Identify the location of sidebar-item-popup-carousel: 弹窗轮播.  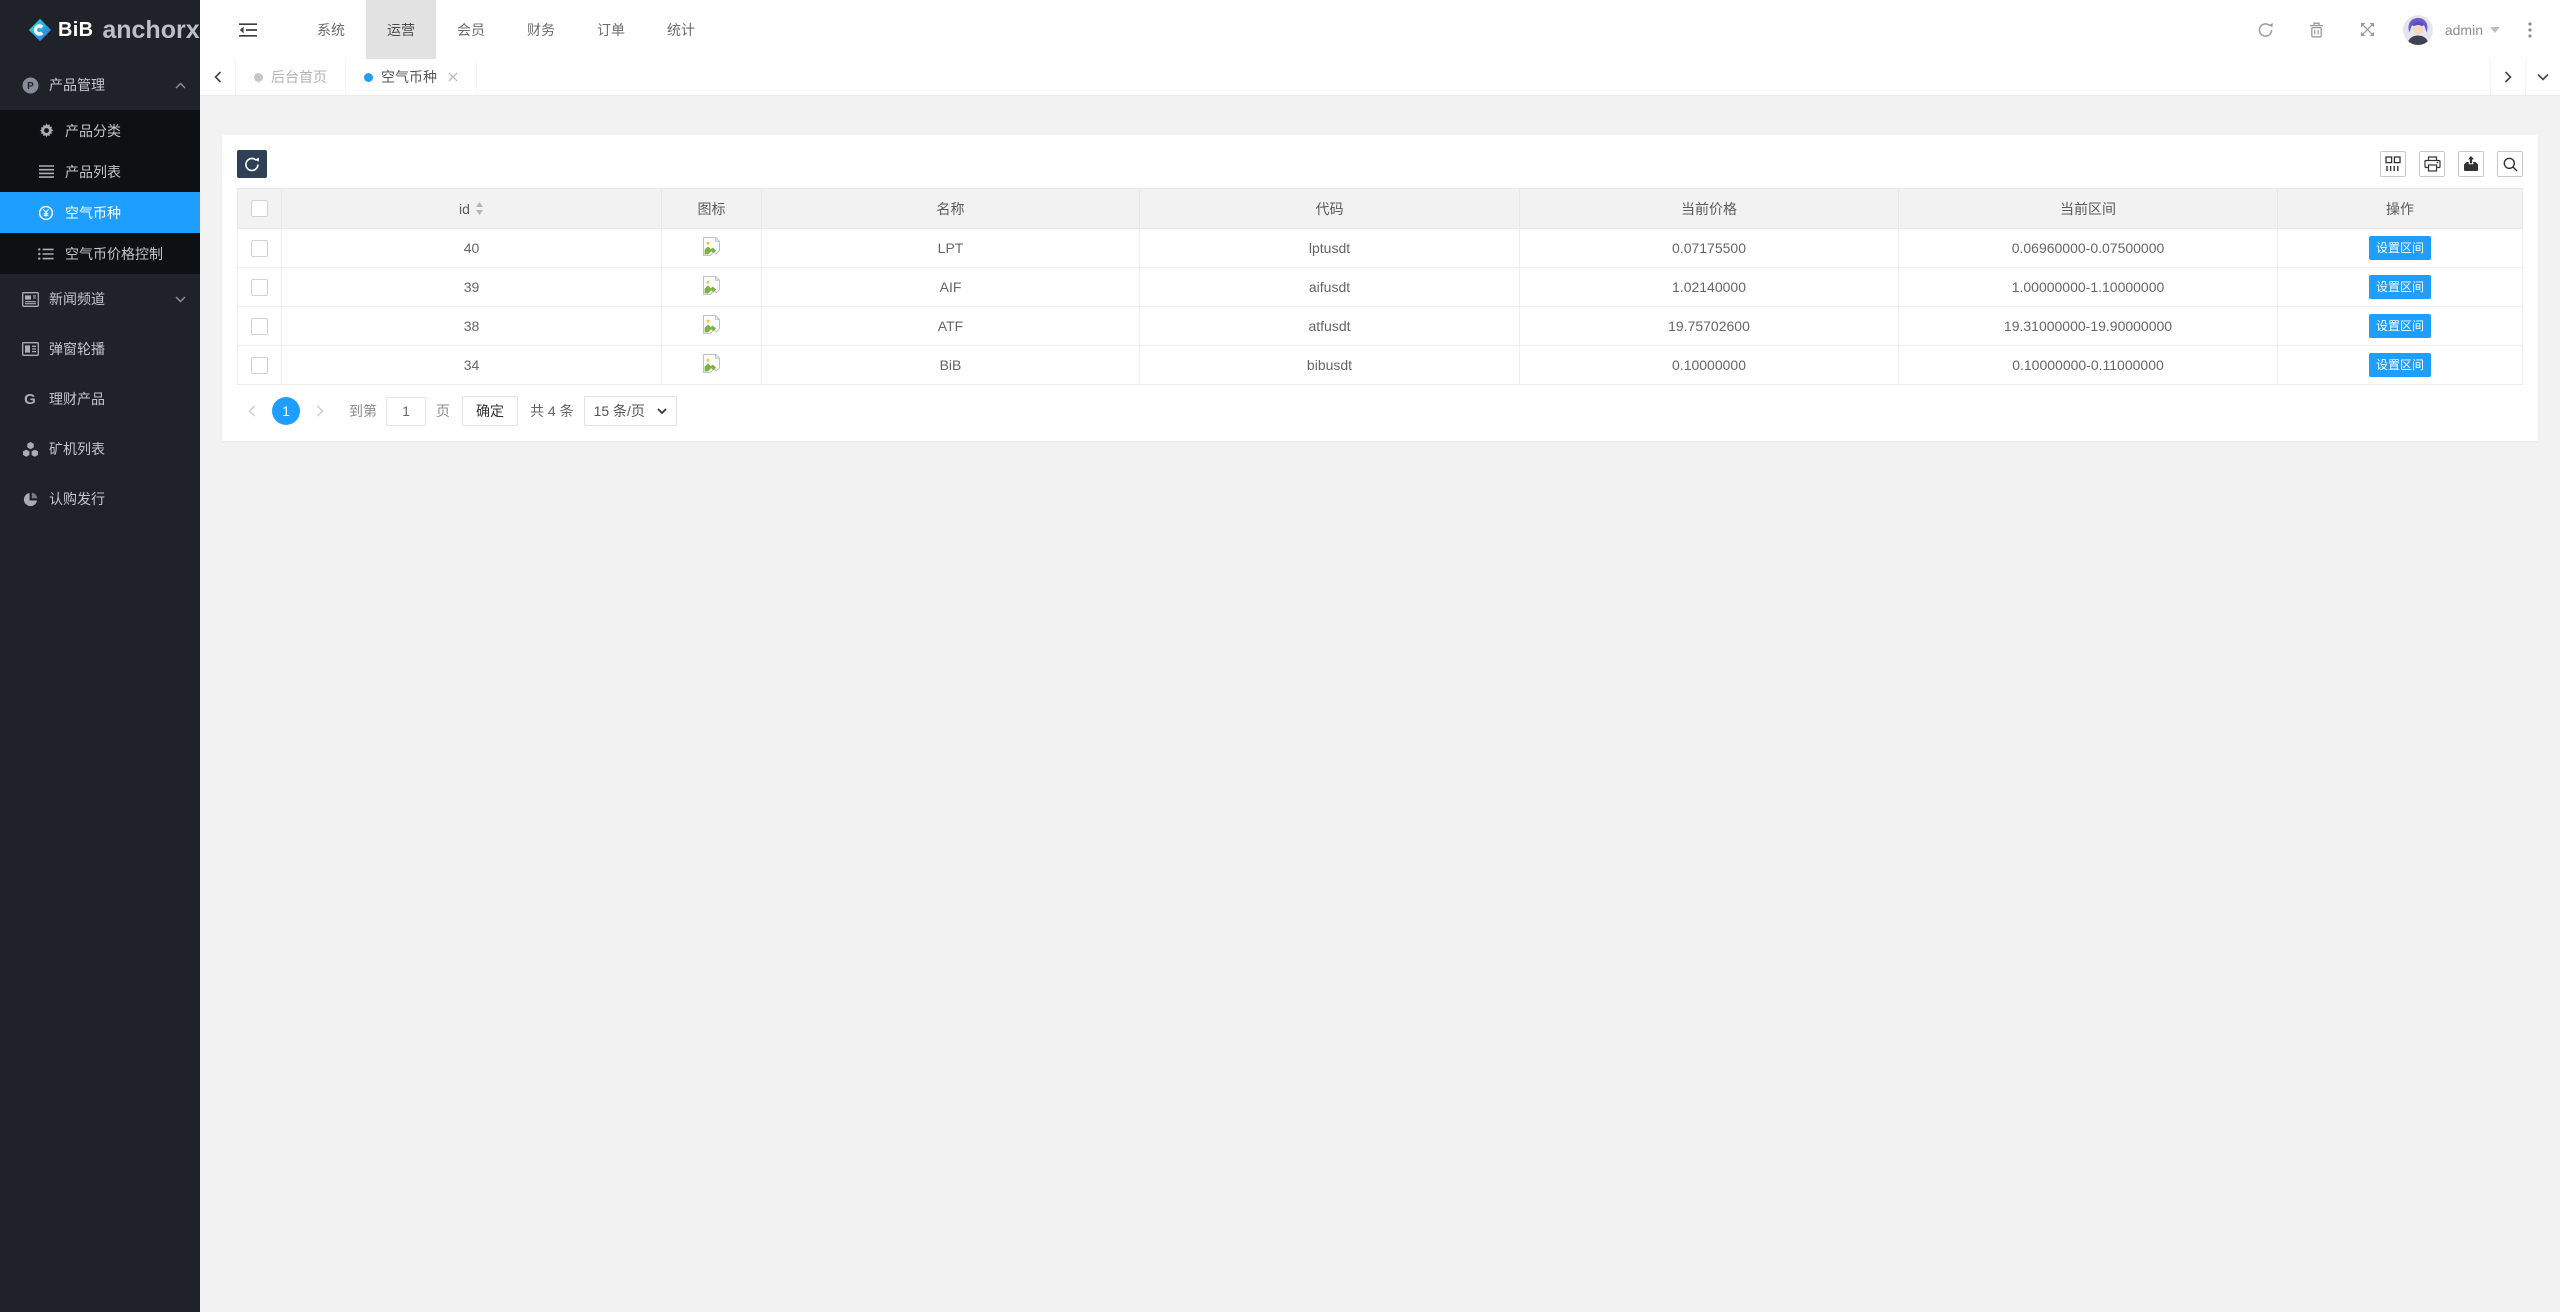
(100, 349).